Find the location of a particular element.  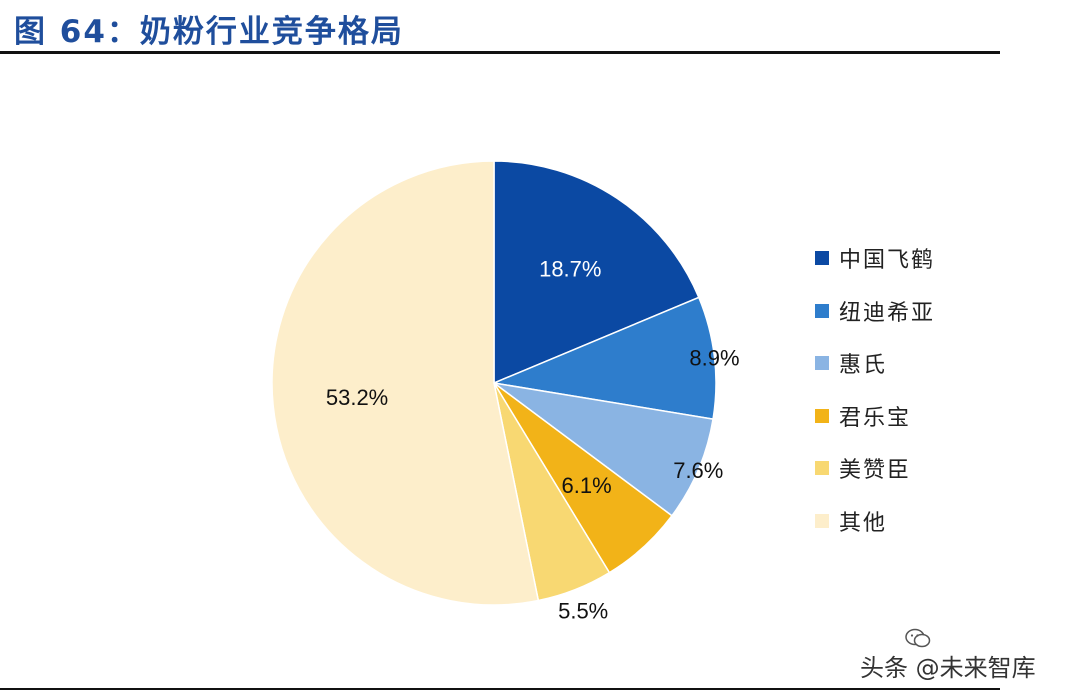

legend-item: 美赞臣 is located at coordinates (875, 468).